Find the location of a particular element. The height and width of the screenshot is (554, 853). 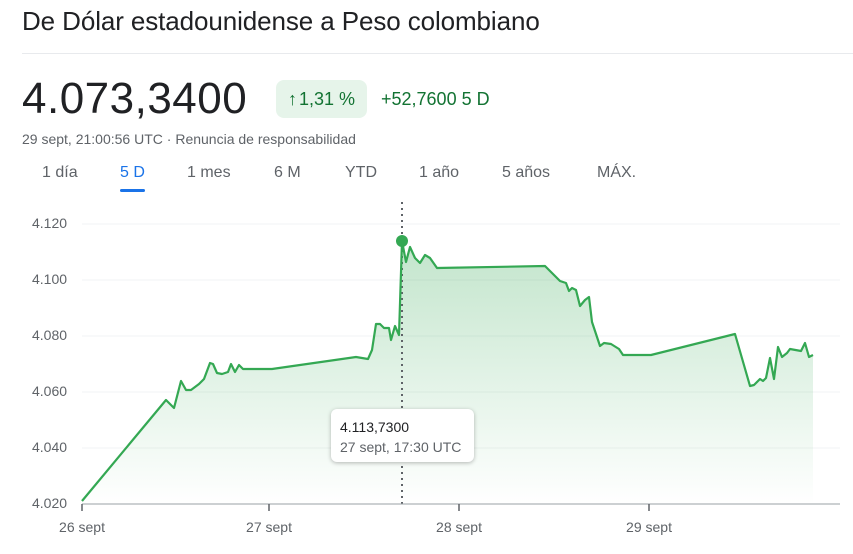

tab-1-year: 1 año is located at coordinates (439, 172).